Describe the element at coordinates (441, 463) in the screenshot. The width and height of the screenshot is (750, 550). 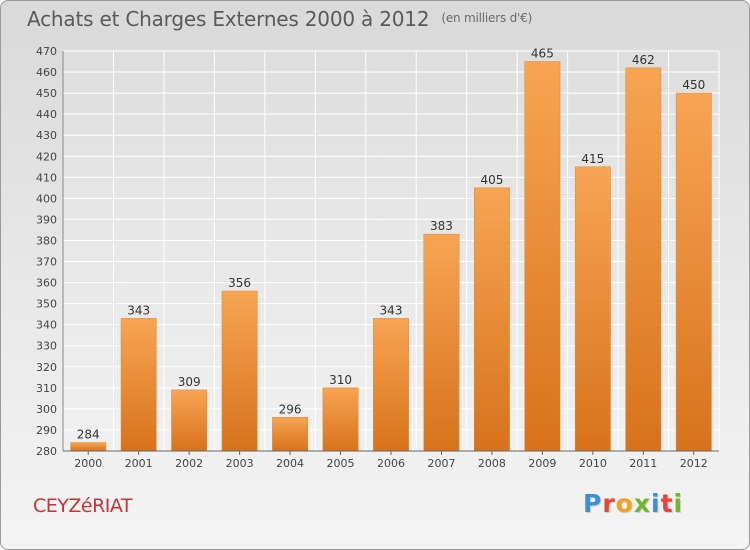
I see `x-tick-label: 2007` at that location.